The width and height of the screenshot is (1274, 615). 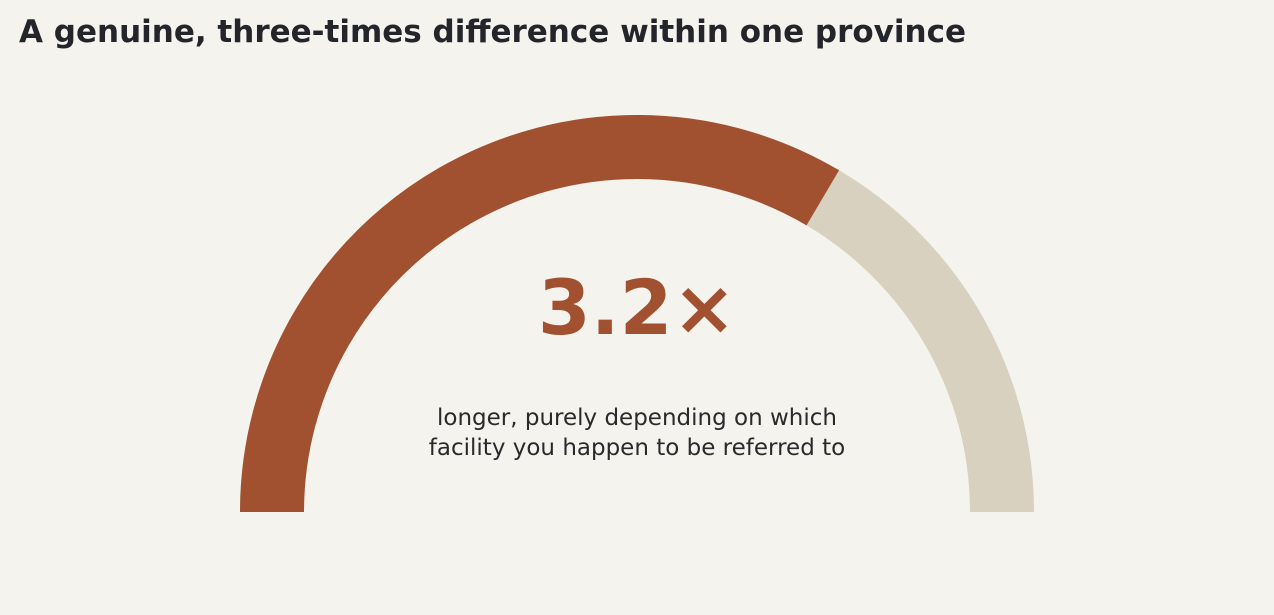 I want to click on gauge-caption-line-1: longer, purely depending on which, so click(x=637, y=418).